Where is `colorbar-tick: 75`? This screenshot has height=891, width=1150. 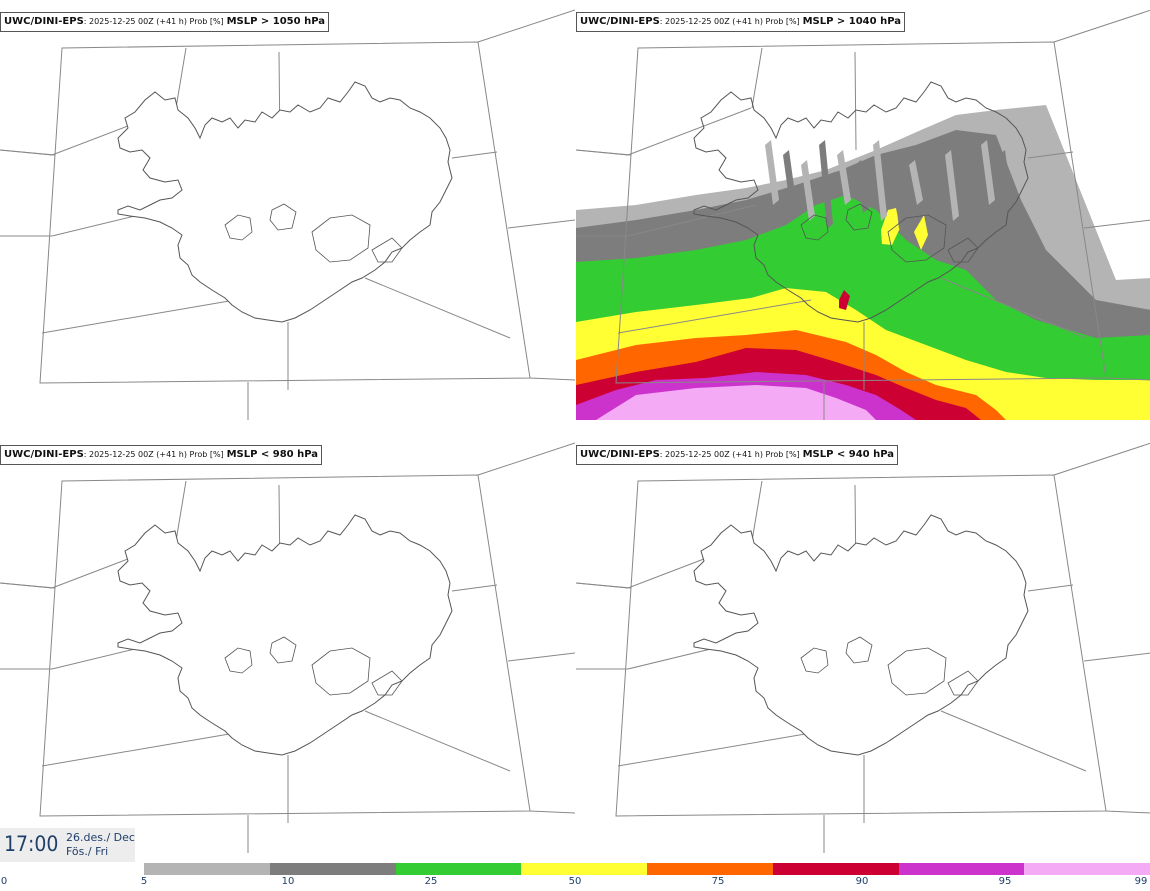 colorbar-tick: 75 is located at coordinates (718, 881).